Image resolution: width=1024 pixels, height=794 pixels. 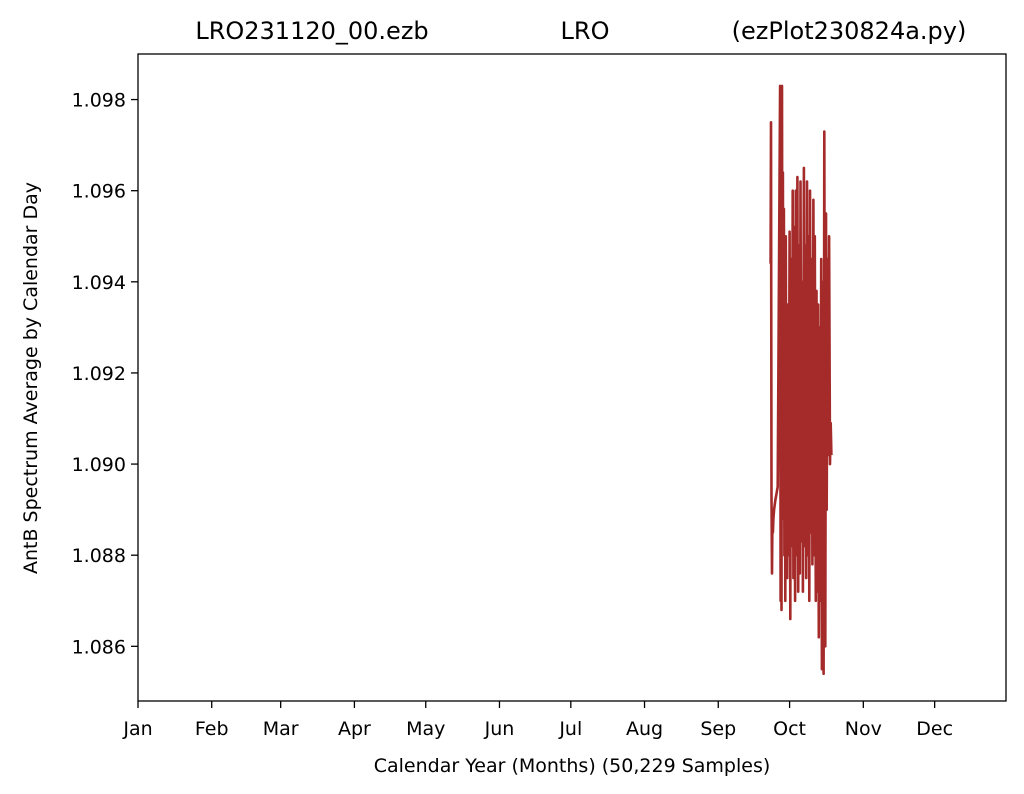 I want to click on x-tick-label: Jul, so click(x=570, y=729).